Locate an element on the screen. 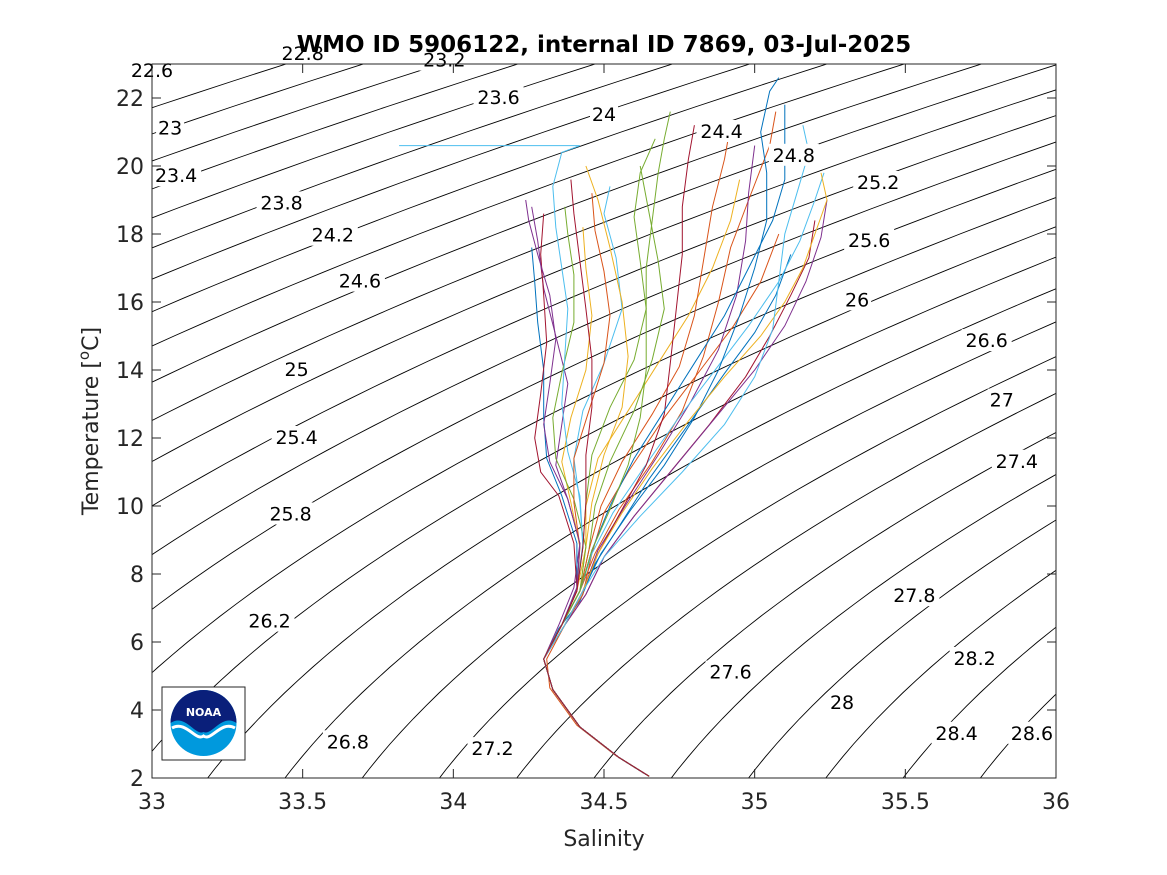  contour-label-23.4: 23.4 is located at coordinates (176, 176).